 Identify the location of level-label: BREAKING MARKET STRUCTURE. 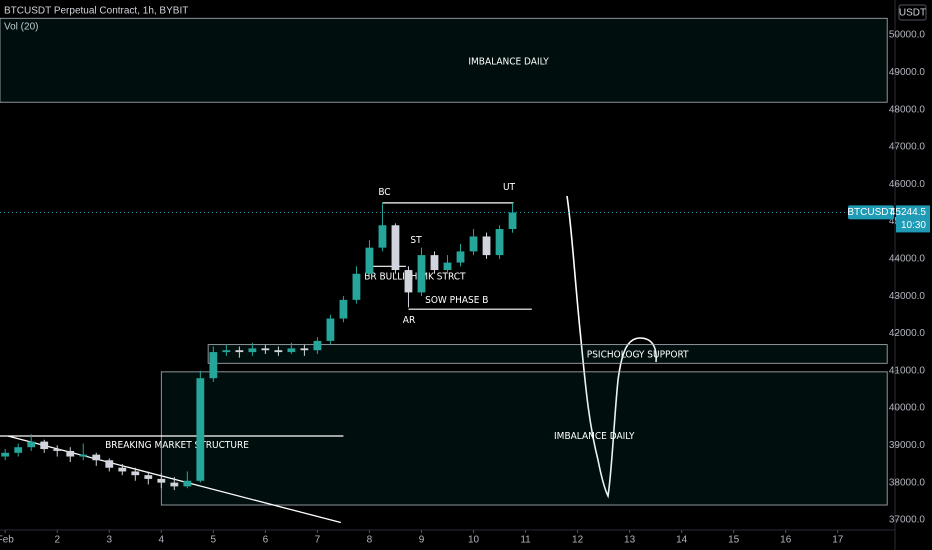
(177, 445).